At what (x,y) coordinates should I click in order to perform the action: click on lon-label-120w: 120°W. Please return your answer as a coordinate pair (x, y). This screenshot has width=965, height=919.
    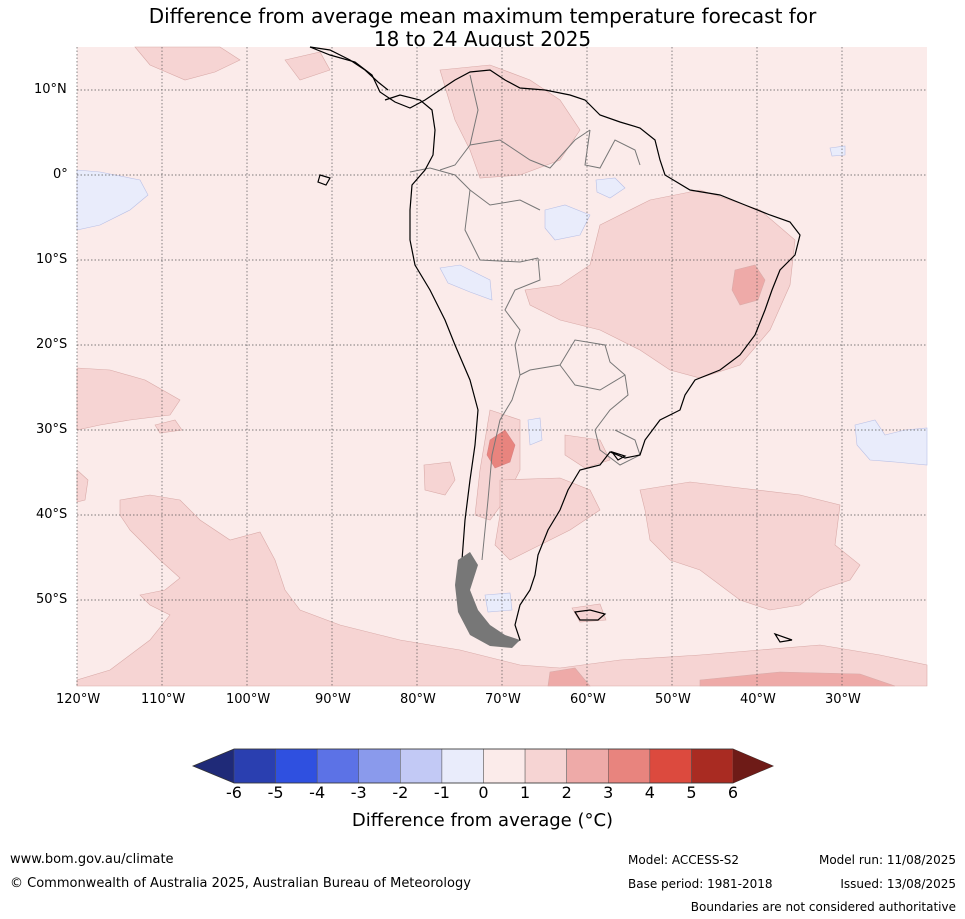
    Looking at the image, I should click on (78, 699).